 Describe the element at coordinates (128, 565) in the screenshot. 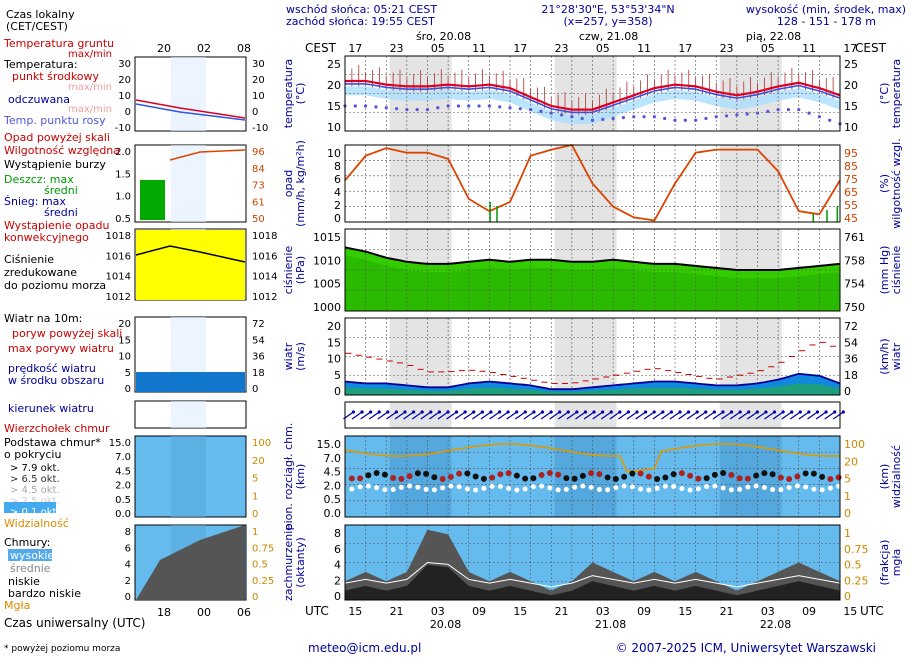

I see `legend-tick: 4` at that location.